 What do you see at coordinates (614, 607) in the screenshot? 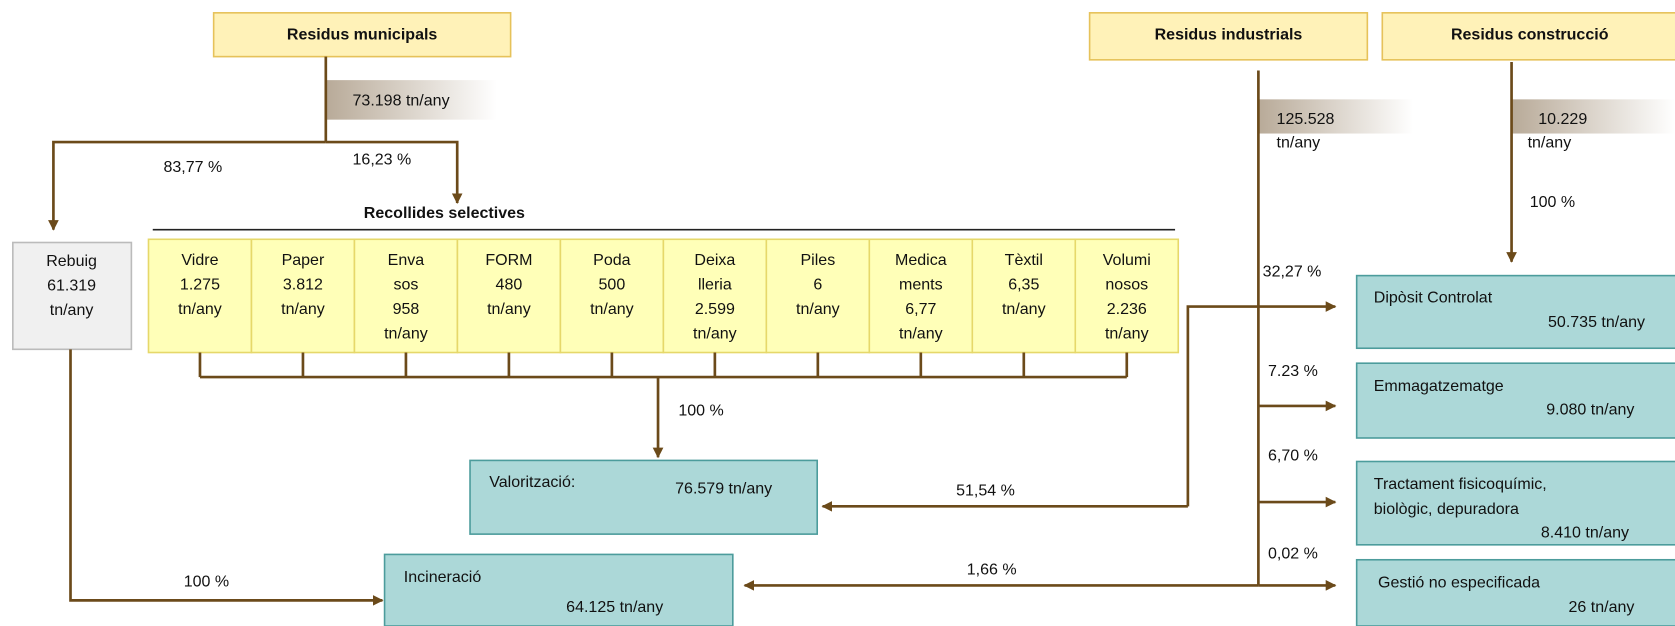
I see `destination-amount: 64.125 tn/any` at bounding box center [614, 607].